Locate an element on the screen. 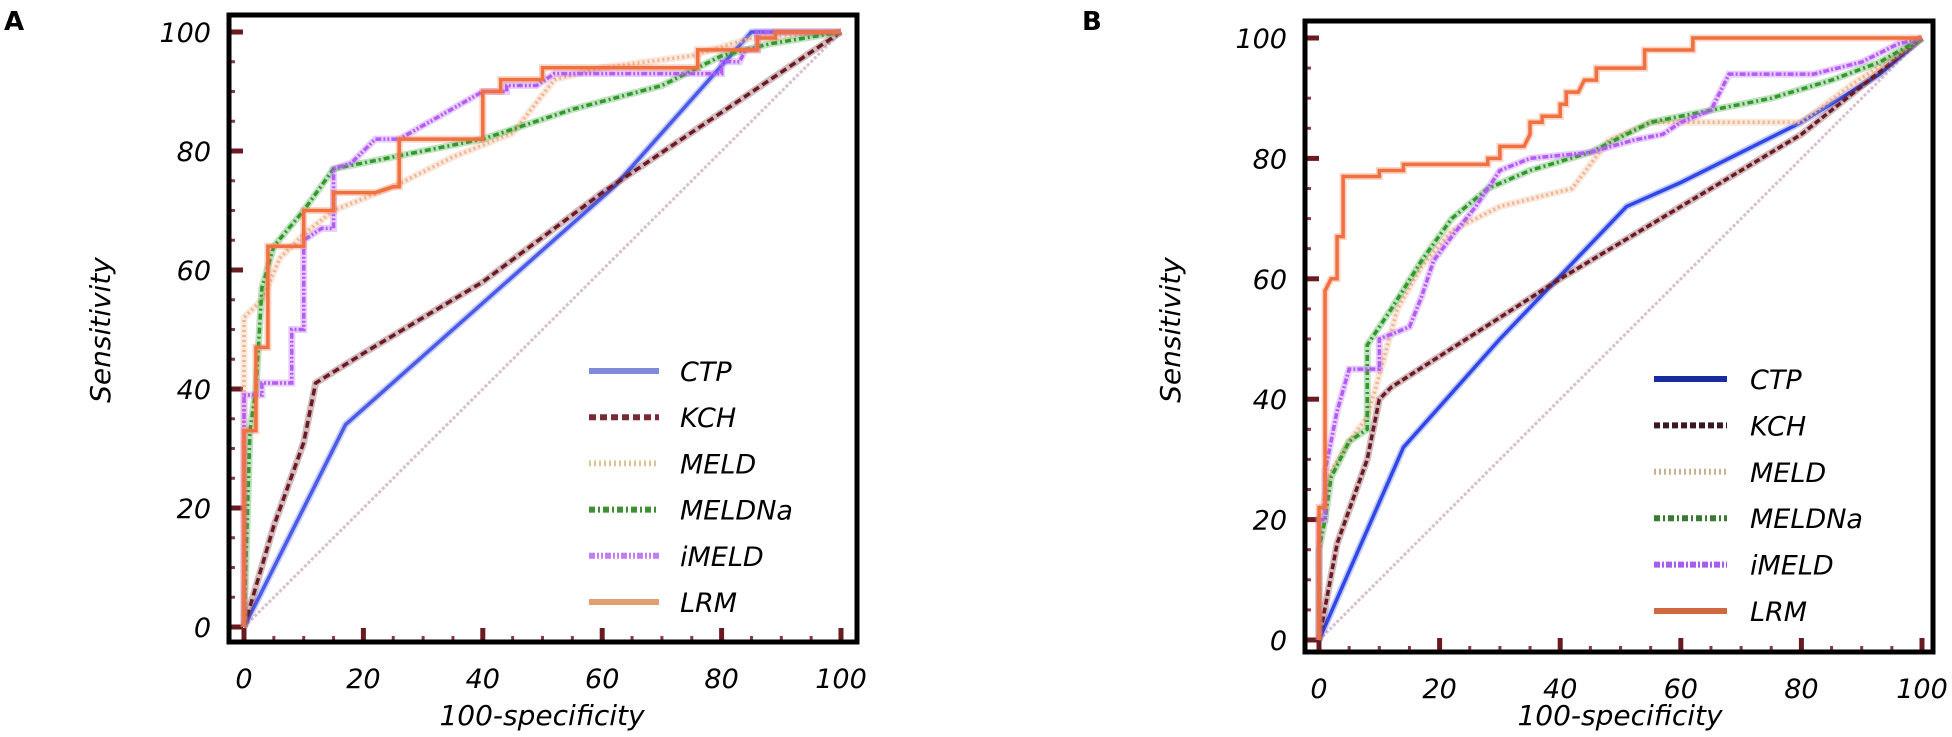 This screenshot has height=737, width=1952. panel-label: A is located at coordinates (14, 22).